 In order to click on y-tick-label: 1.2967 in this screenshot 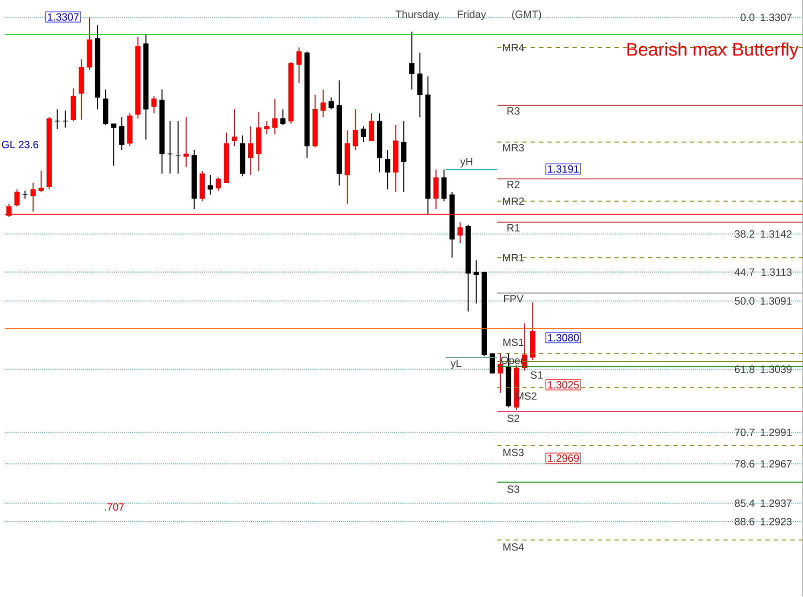, I will do `click(776, 464)`.